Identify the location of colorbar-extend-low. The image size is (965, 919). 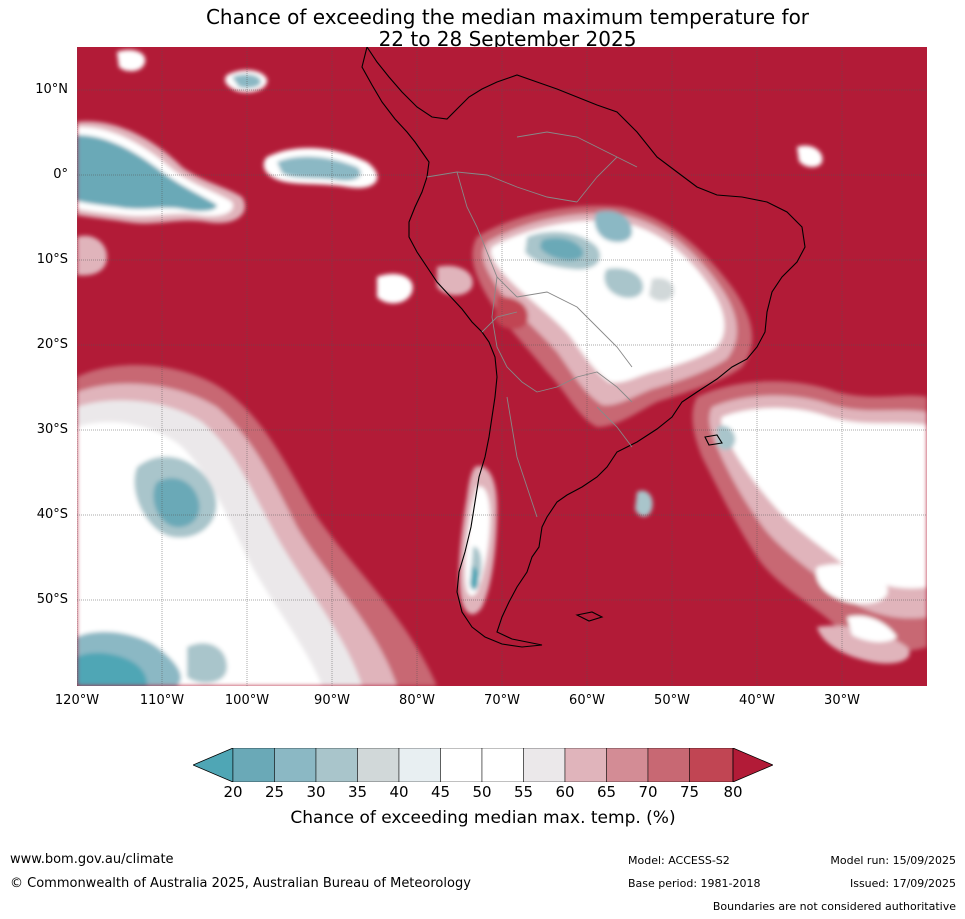
(213, 765).